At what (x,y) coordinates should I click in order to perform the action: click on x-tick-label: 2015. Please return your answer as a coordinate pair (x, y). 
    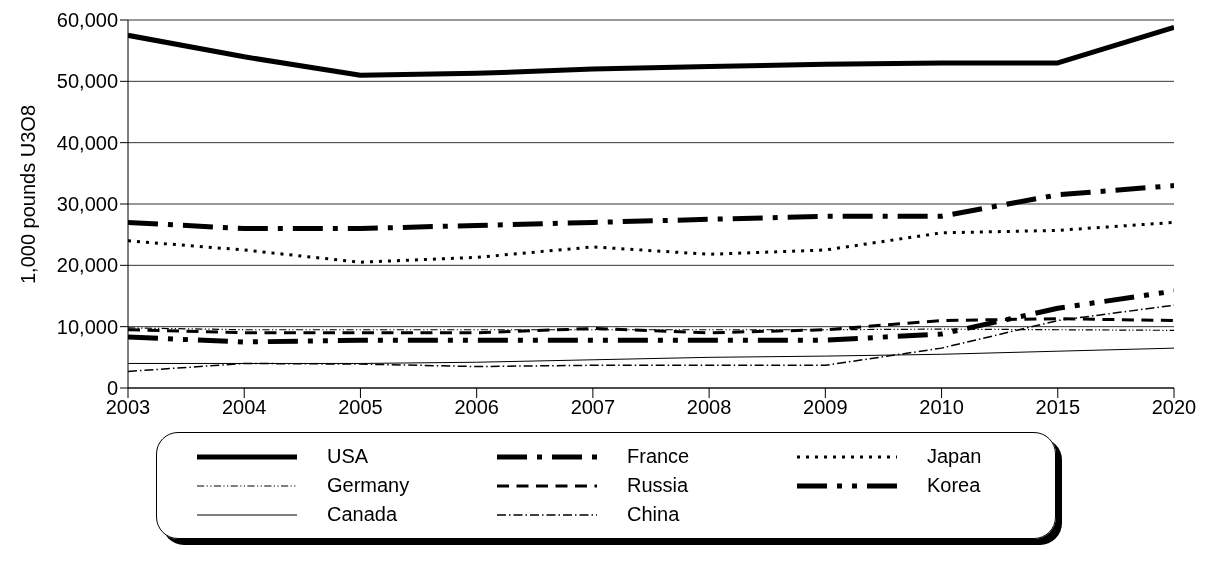
    Looking at the image, I should click on (1058, 407).